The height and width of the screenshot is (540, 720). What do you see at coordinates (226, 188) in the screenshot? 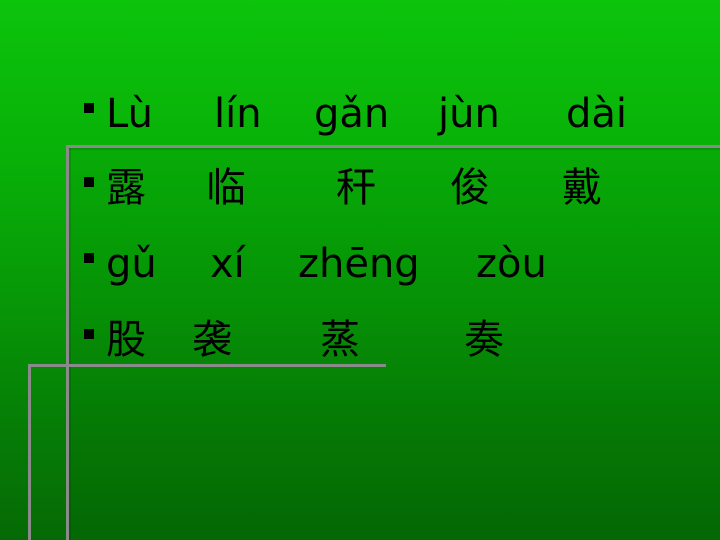
I see `hanzi-char: 临` at bounding box center [226, 188].